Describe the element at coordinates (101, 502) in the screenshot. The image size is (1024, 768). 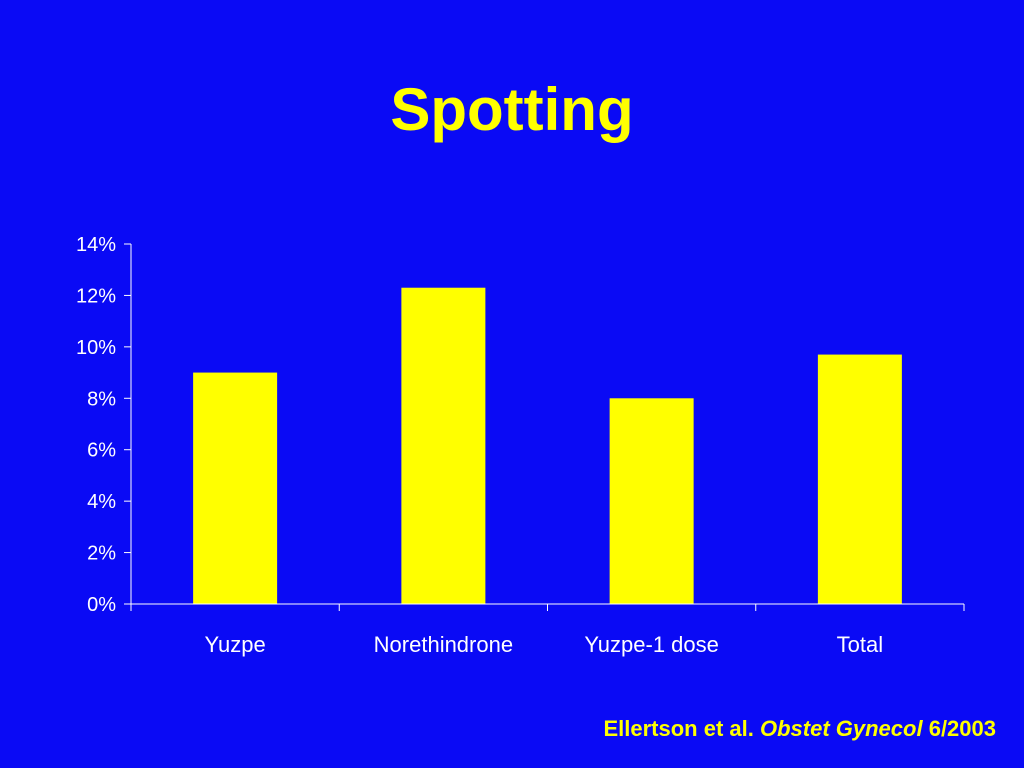
I see `y-tick-label: 4%` at that location.